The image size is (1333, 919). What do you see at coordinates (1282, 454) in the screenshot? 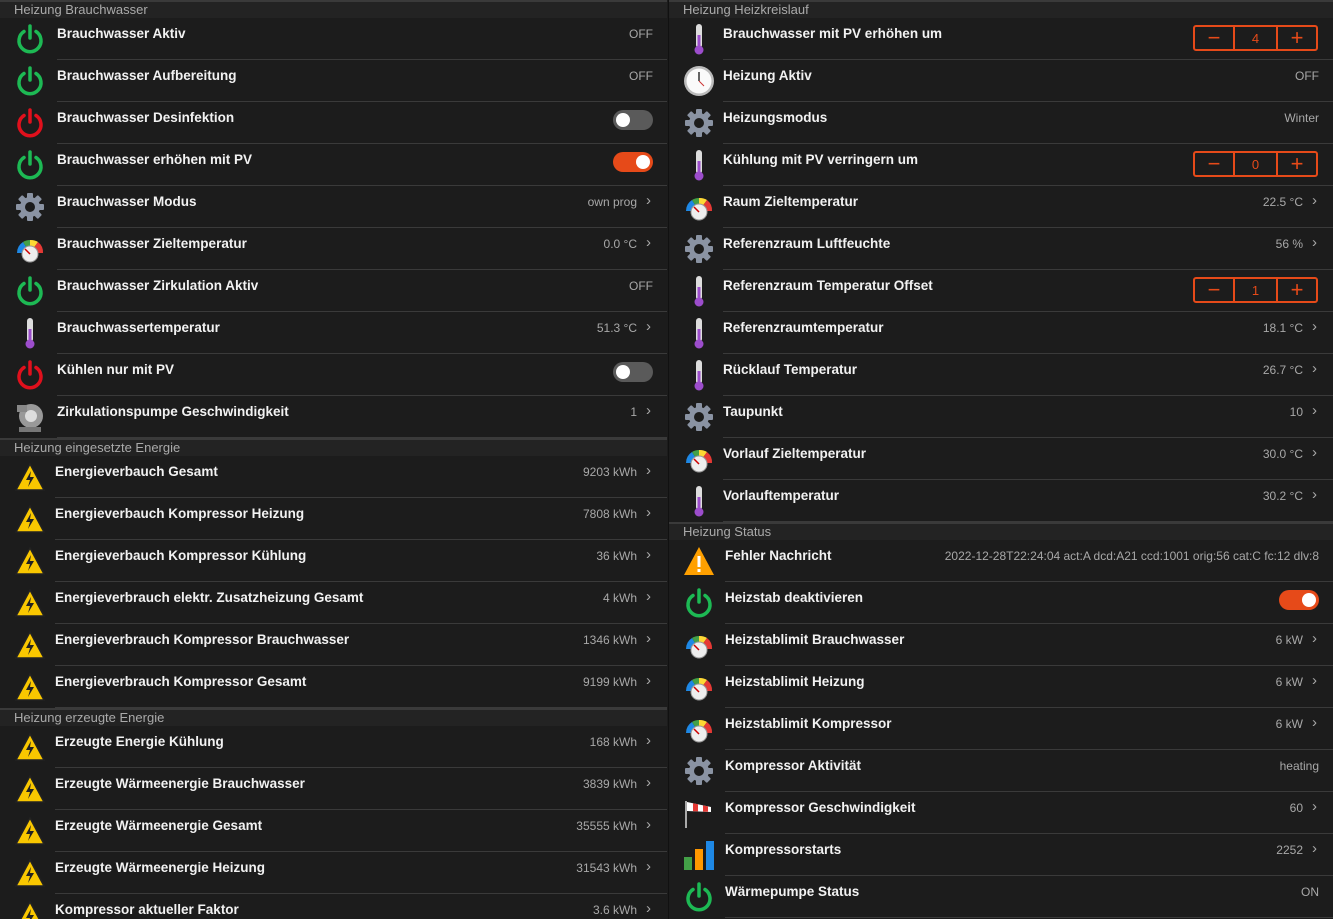
I see `item-value: 30.0 °C` at bounding box center [1282, 454].